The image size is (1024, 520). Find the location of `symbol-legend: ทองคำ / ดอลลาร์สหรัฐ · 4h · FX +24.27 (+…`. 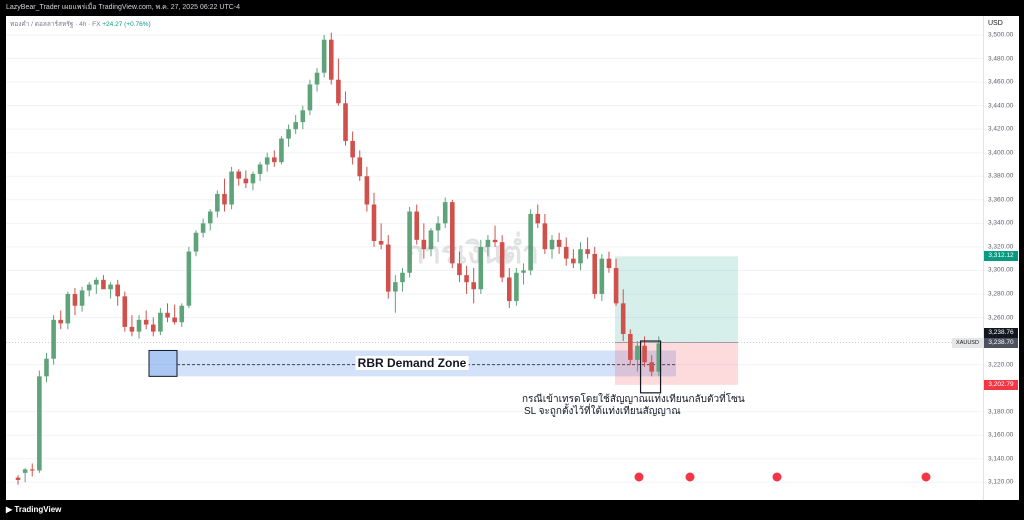

symbol-legend: ทองคำ / ดอลลาร์สหรัฐ · 4h · FX +24.27 (+… is located at coordinates (80, 24).